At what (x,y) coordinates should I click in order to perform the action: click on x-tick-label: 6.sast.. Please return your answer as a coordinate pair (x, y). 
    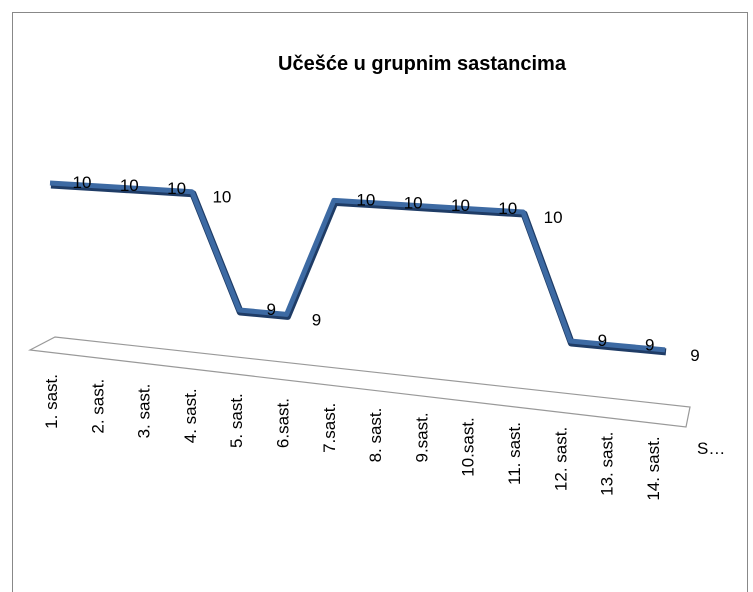
    Looking at the image, I should click on (283, 423).